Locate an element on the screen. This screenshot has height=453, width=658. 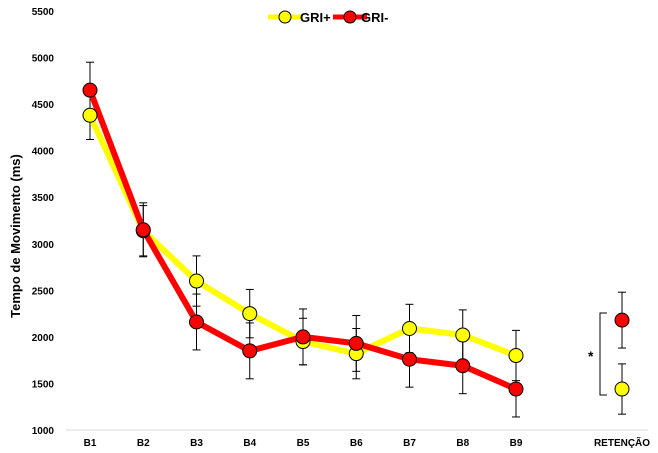
y-tick-label: 2000 is located at coordinates (43, 338).